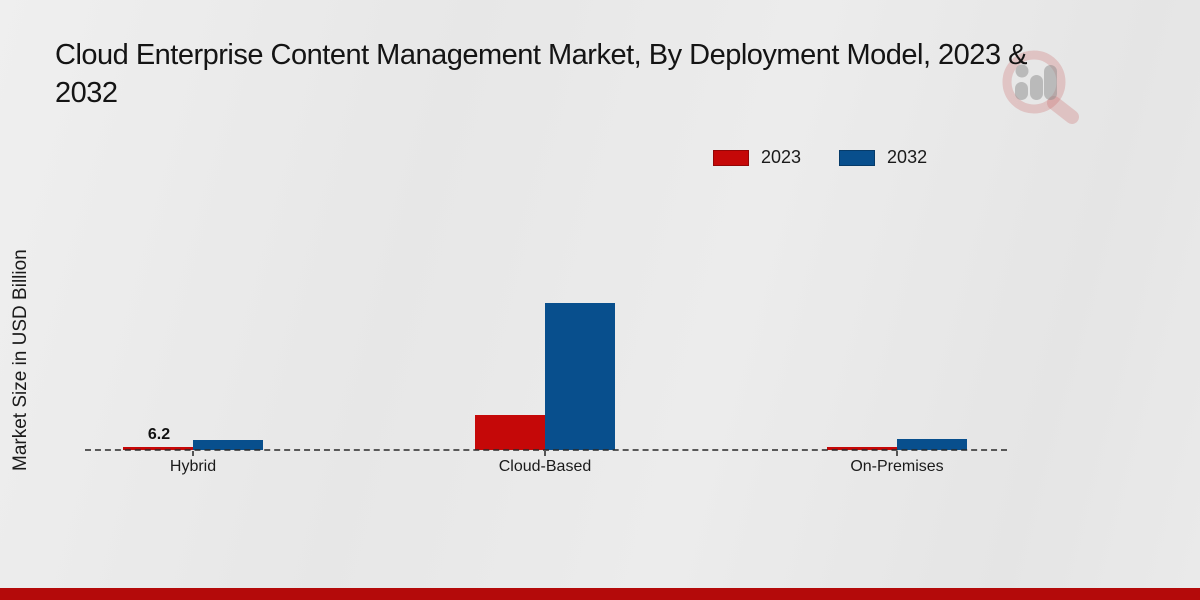 The width and height of the screenshot is (1200, 600). What do you see at coordinates (159, 434) in the screenshot?
I see `bar-value-label-hybrid-2023: 6.2` at bounding box center [159, 434].